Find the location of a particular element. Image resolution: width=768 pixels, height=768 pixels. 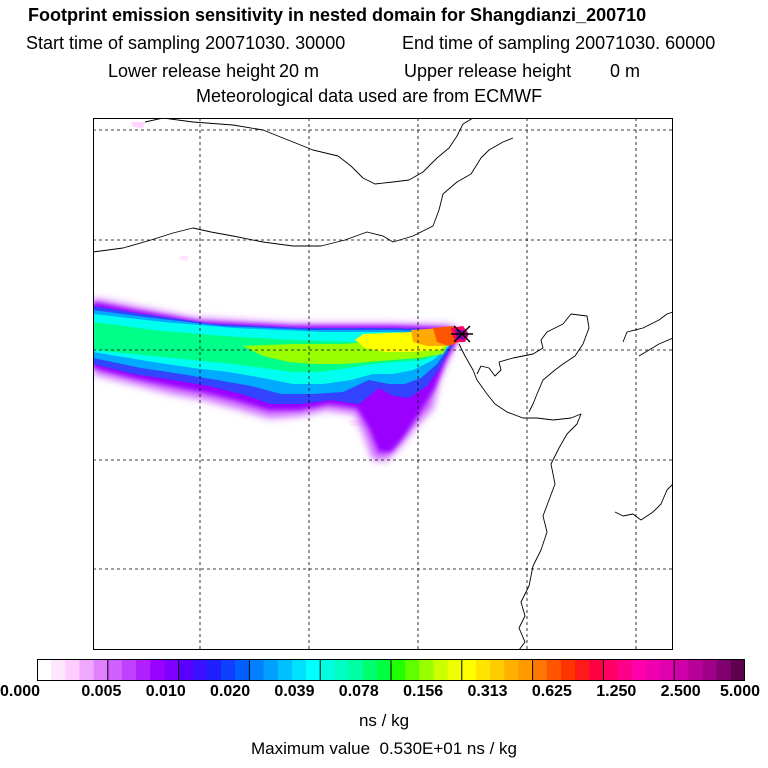

maximum-value: 0.530E+01 ns / kg is located at coordinates (448, 748).